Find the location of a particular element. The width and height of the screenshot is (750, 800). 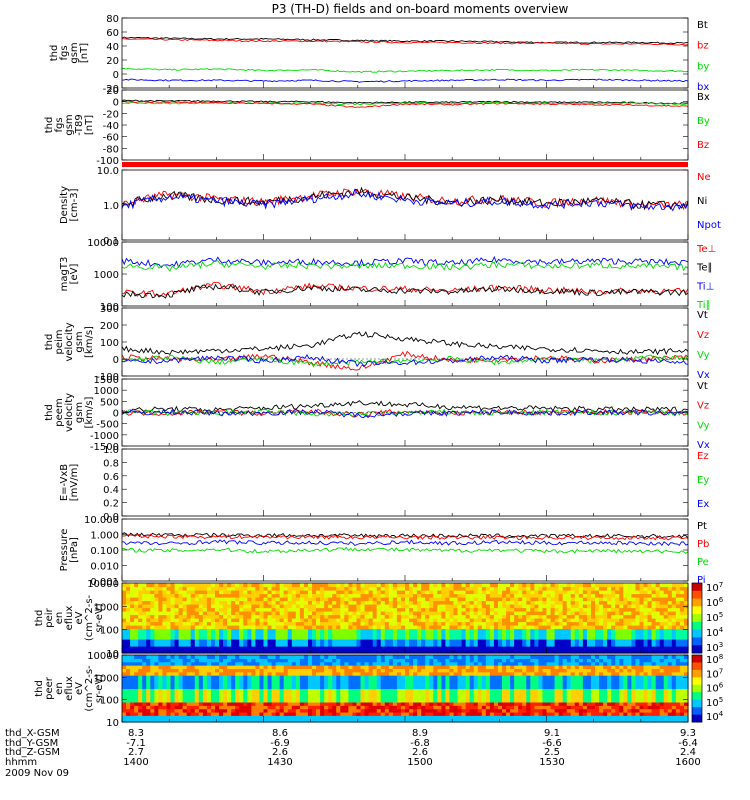

y-tick-label: 0.010 is located at coordinates (104, 567).